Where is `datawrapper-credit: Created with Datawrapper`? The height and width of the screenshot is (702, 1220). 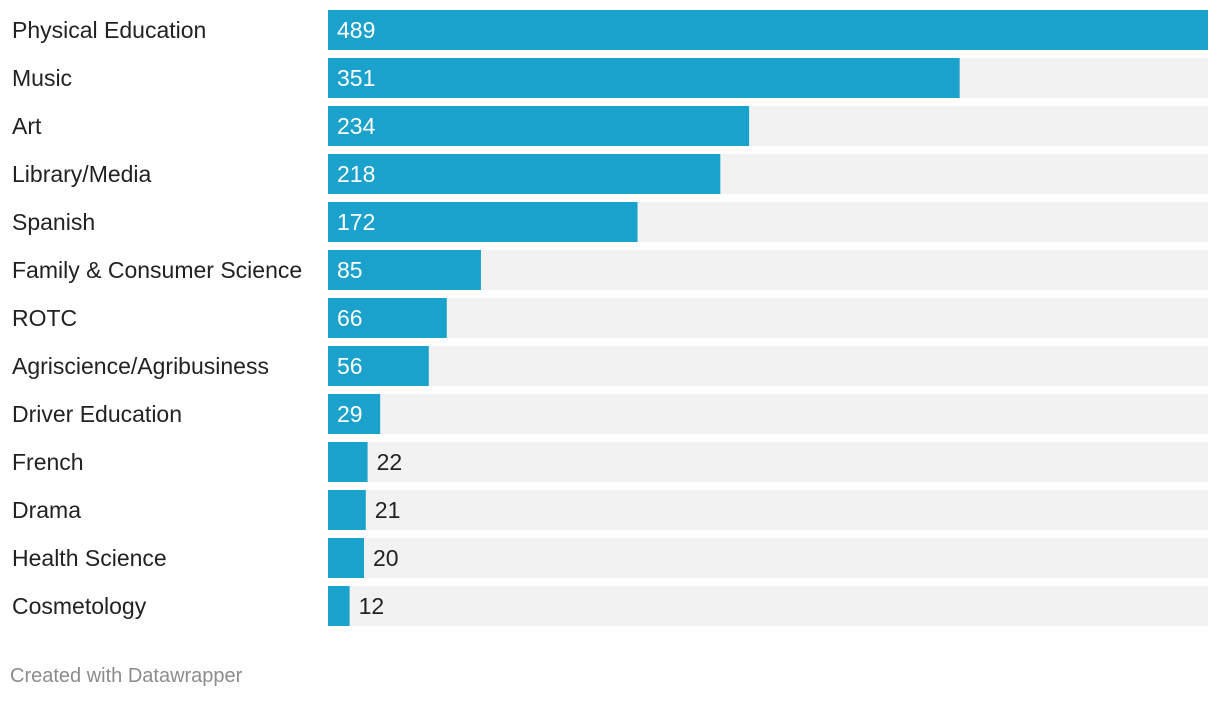 datawrapper-credit: Created with Datawrapper is located at coordinates (126, 676).